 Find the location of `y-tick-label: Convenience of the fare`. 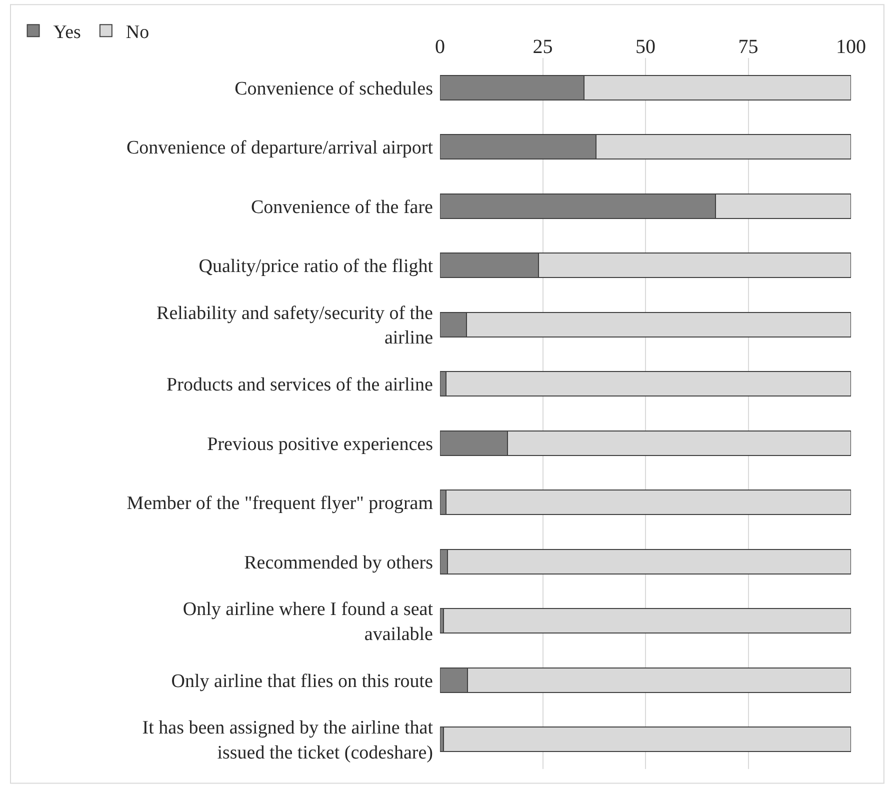

y-tick-label: Convenience of the fare is located at coordinates (342, 207).